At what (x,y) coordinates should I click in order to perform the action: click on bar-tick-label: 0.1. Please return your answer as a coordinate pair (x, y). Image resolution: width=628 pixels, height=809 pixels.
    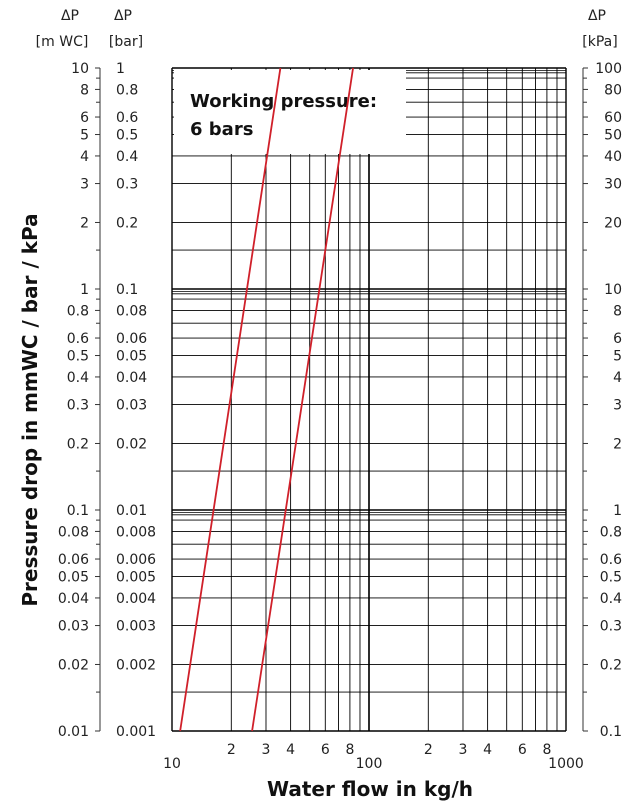
    Looking at the image, I should click on (127, 290).